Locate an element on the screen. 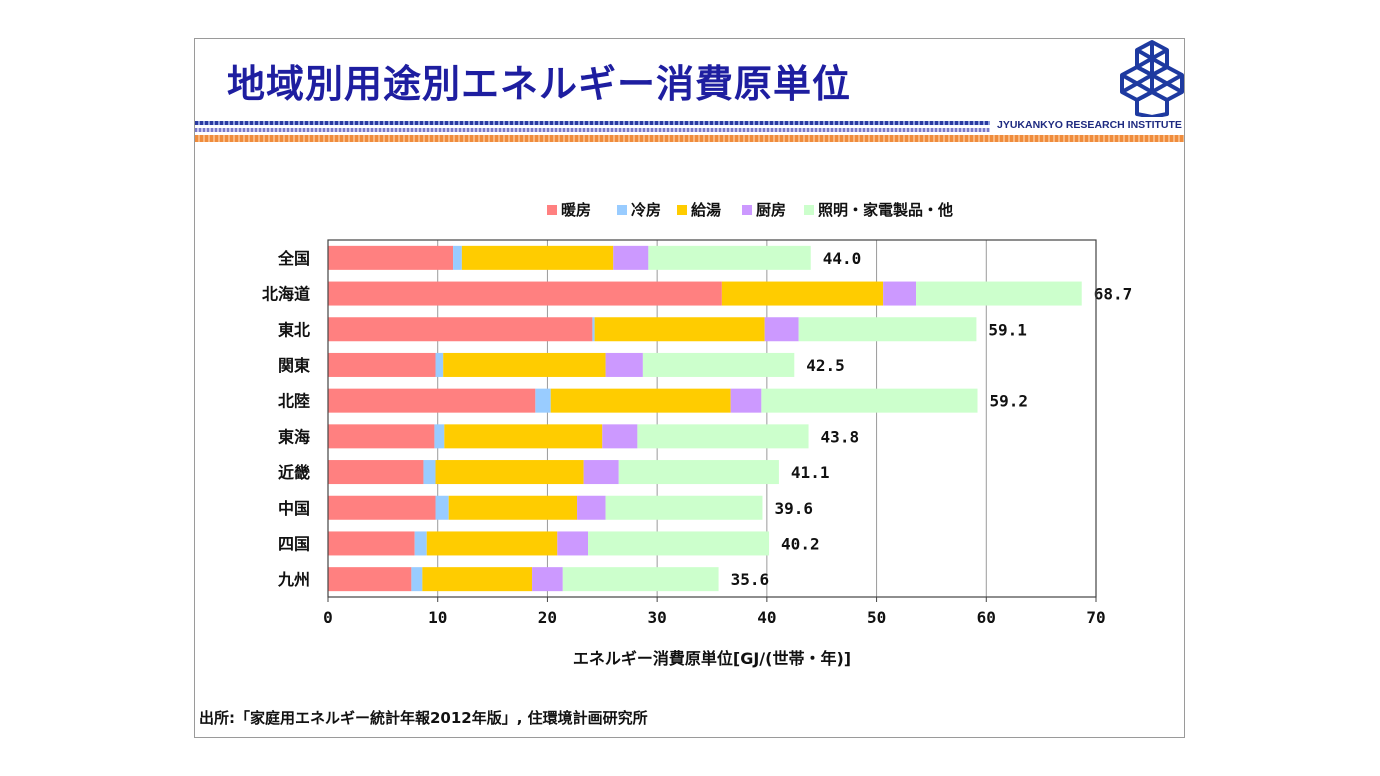  x-tick-label: 20 is located at coordinates (547, 617).